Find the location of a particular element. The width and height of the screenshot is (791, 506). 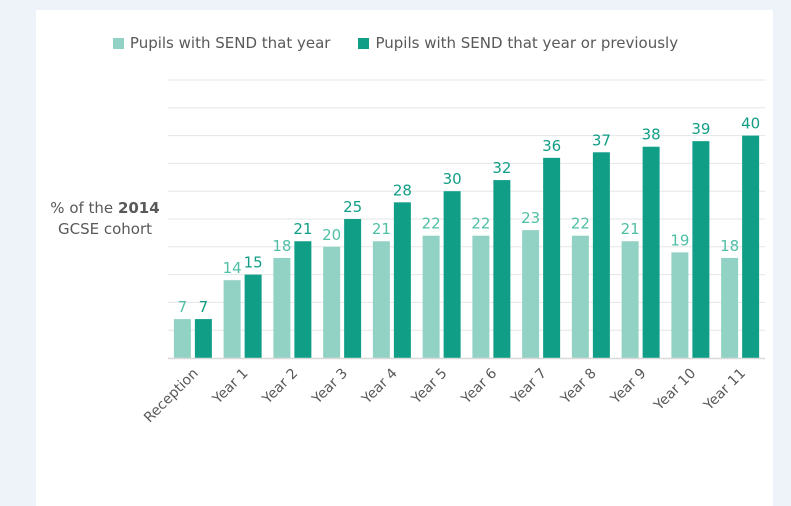

x-tick-label: Year 11 is located at coordinates (724, 390).